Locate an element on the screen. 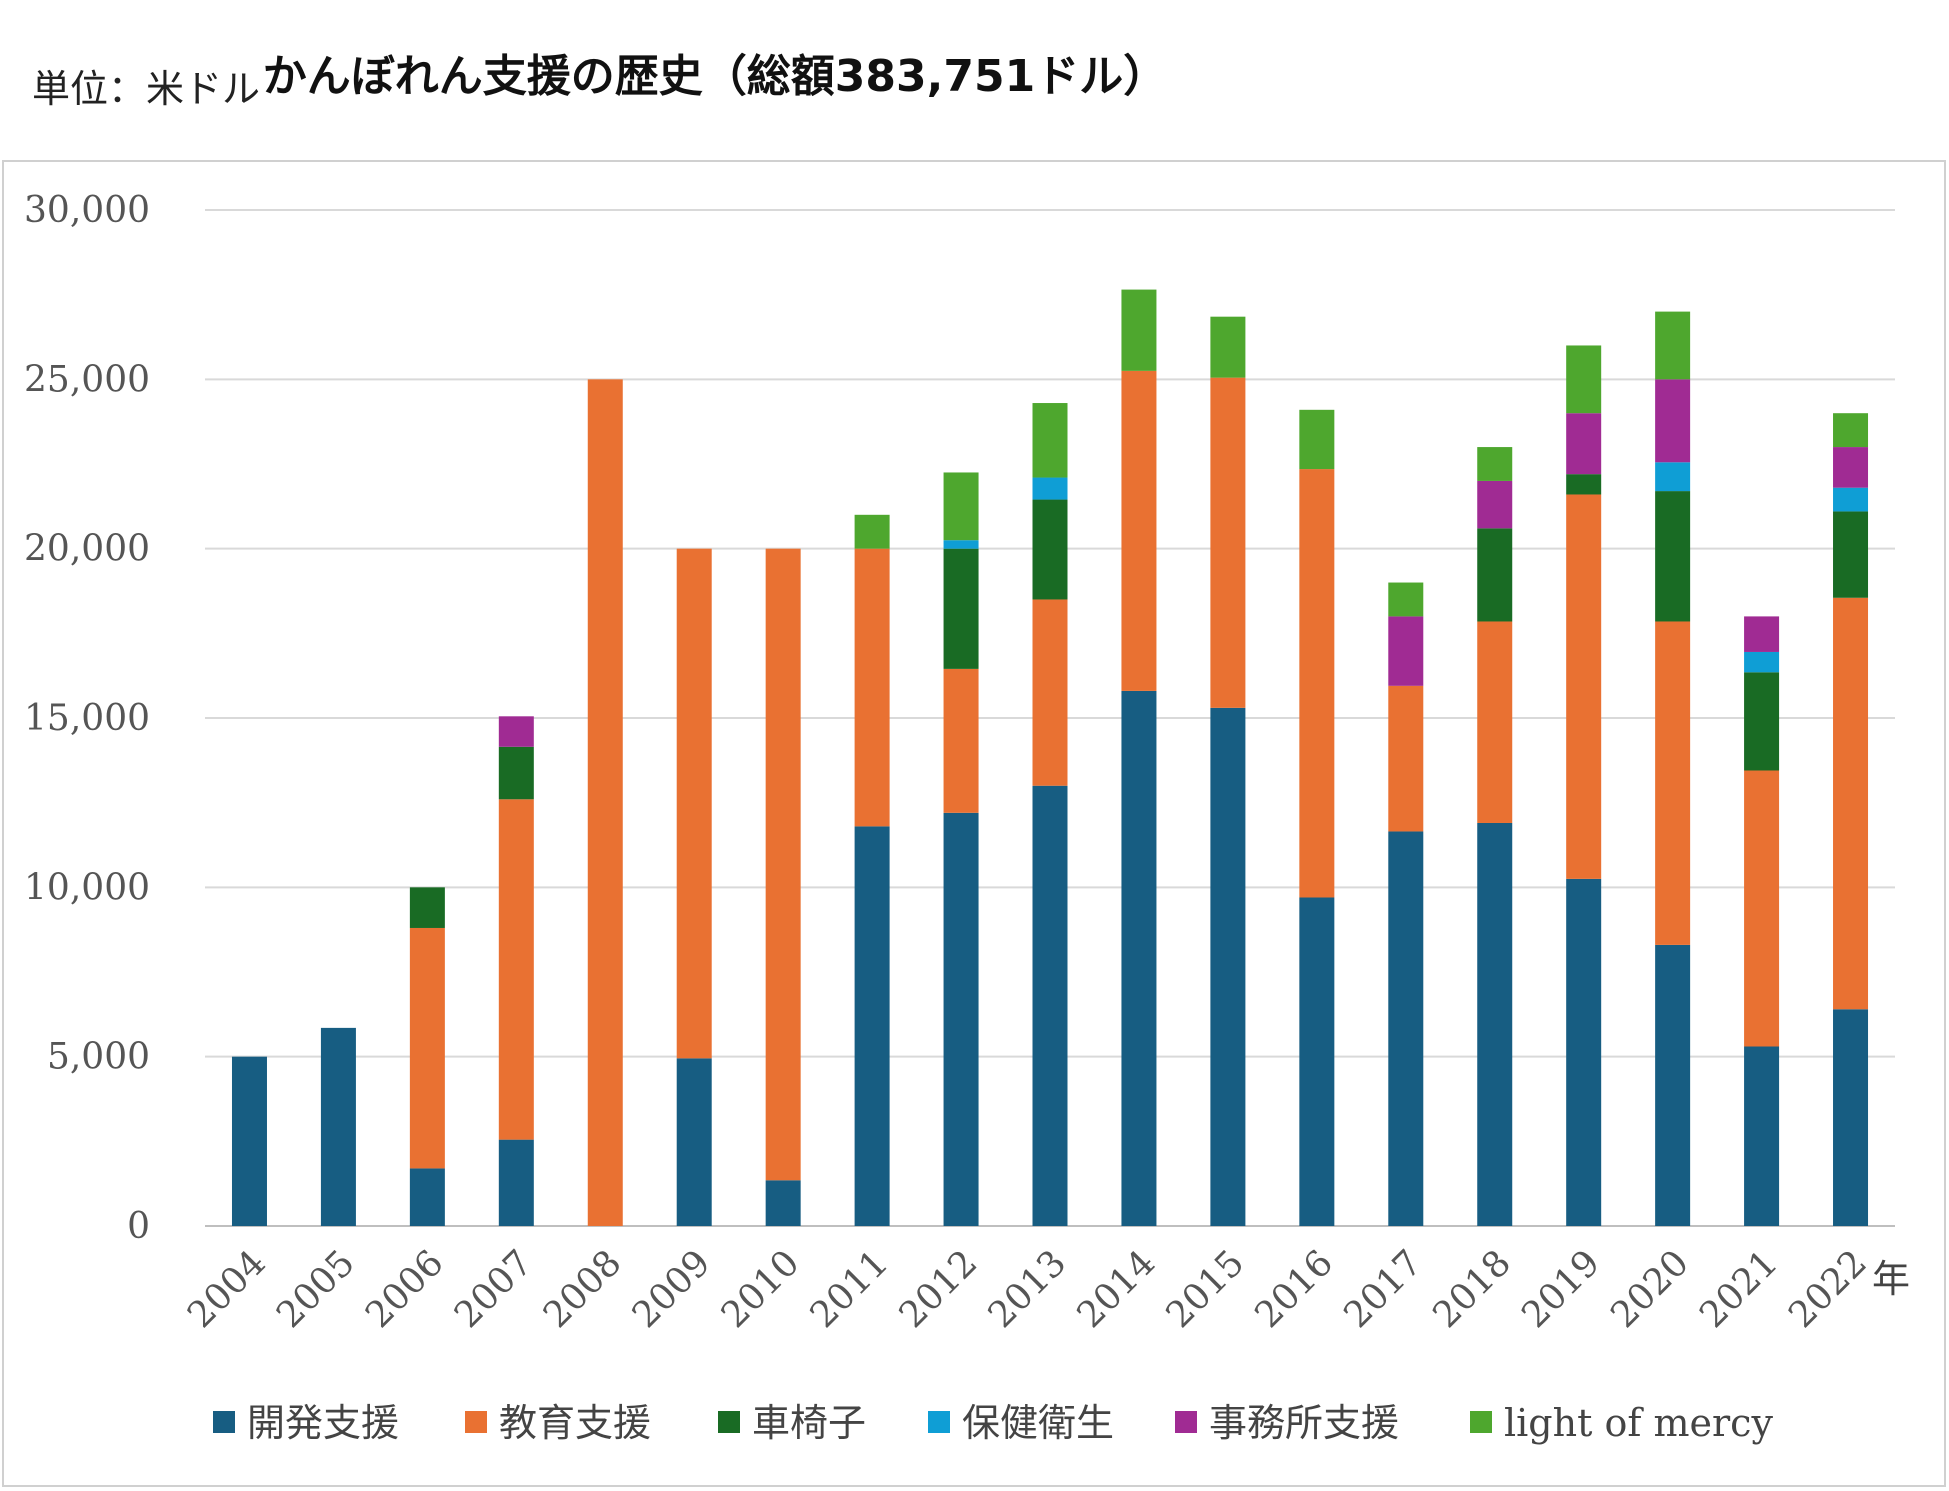 Image resolution: width=1949 pixels, height=1491 pixels. x-tick-label: 2022 is located at coordinates (1828, 1289).